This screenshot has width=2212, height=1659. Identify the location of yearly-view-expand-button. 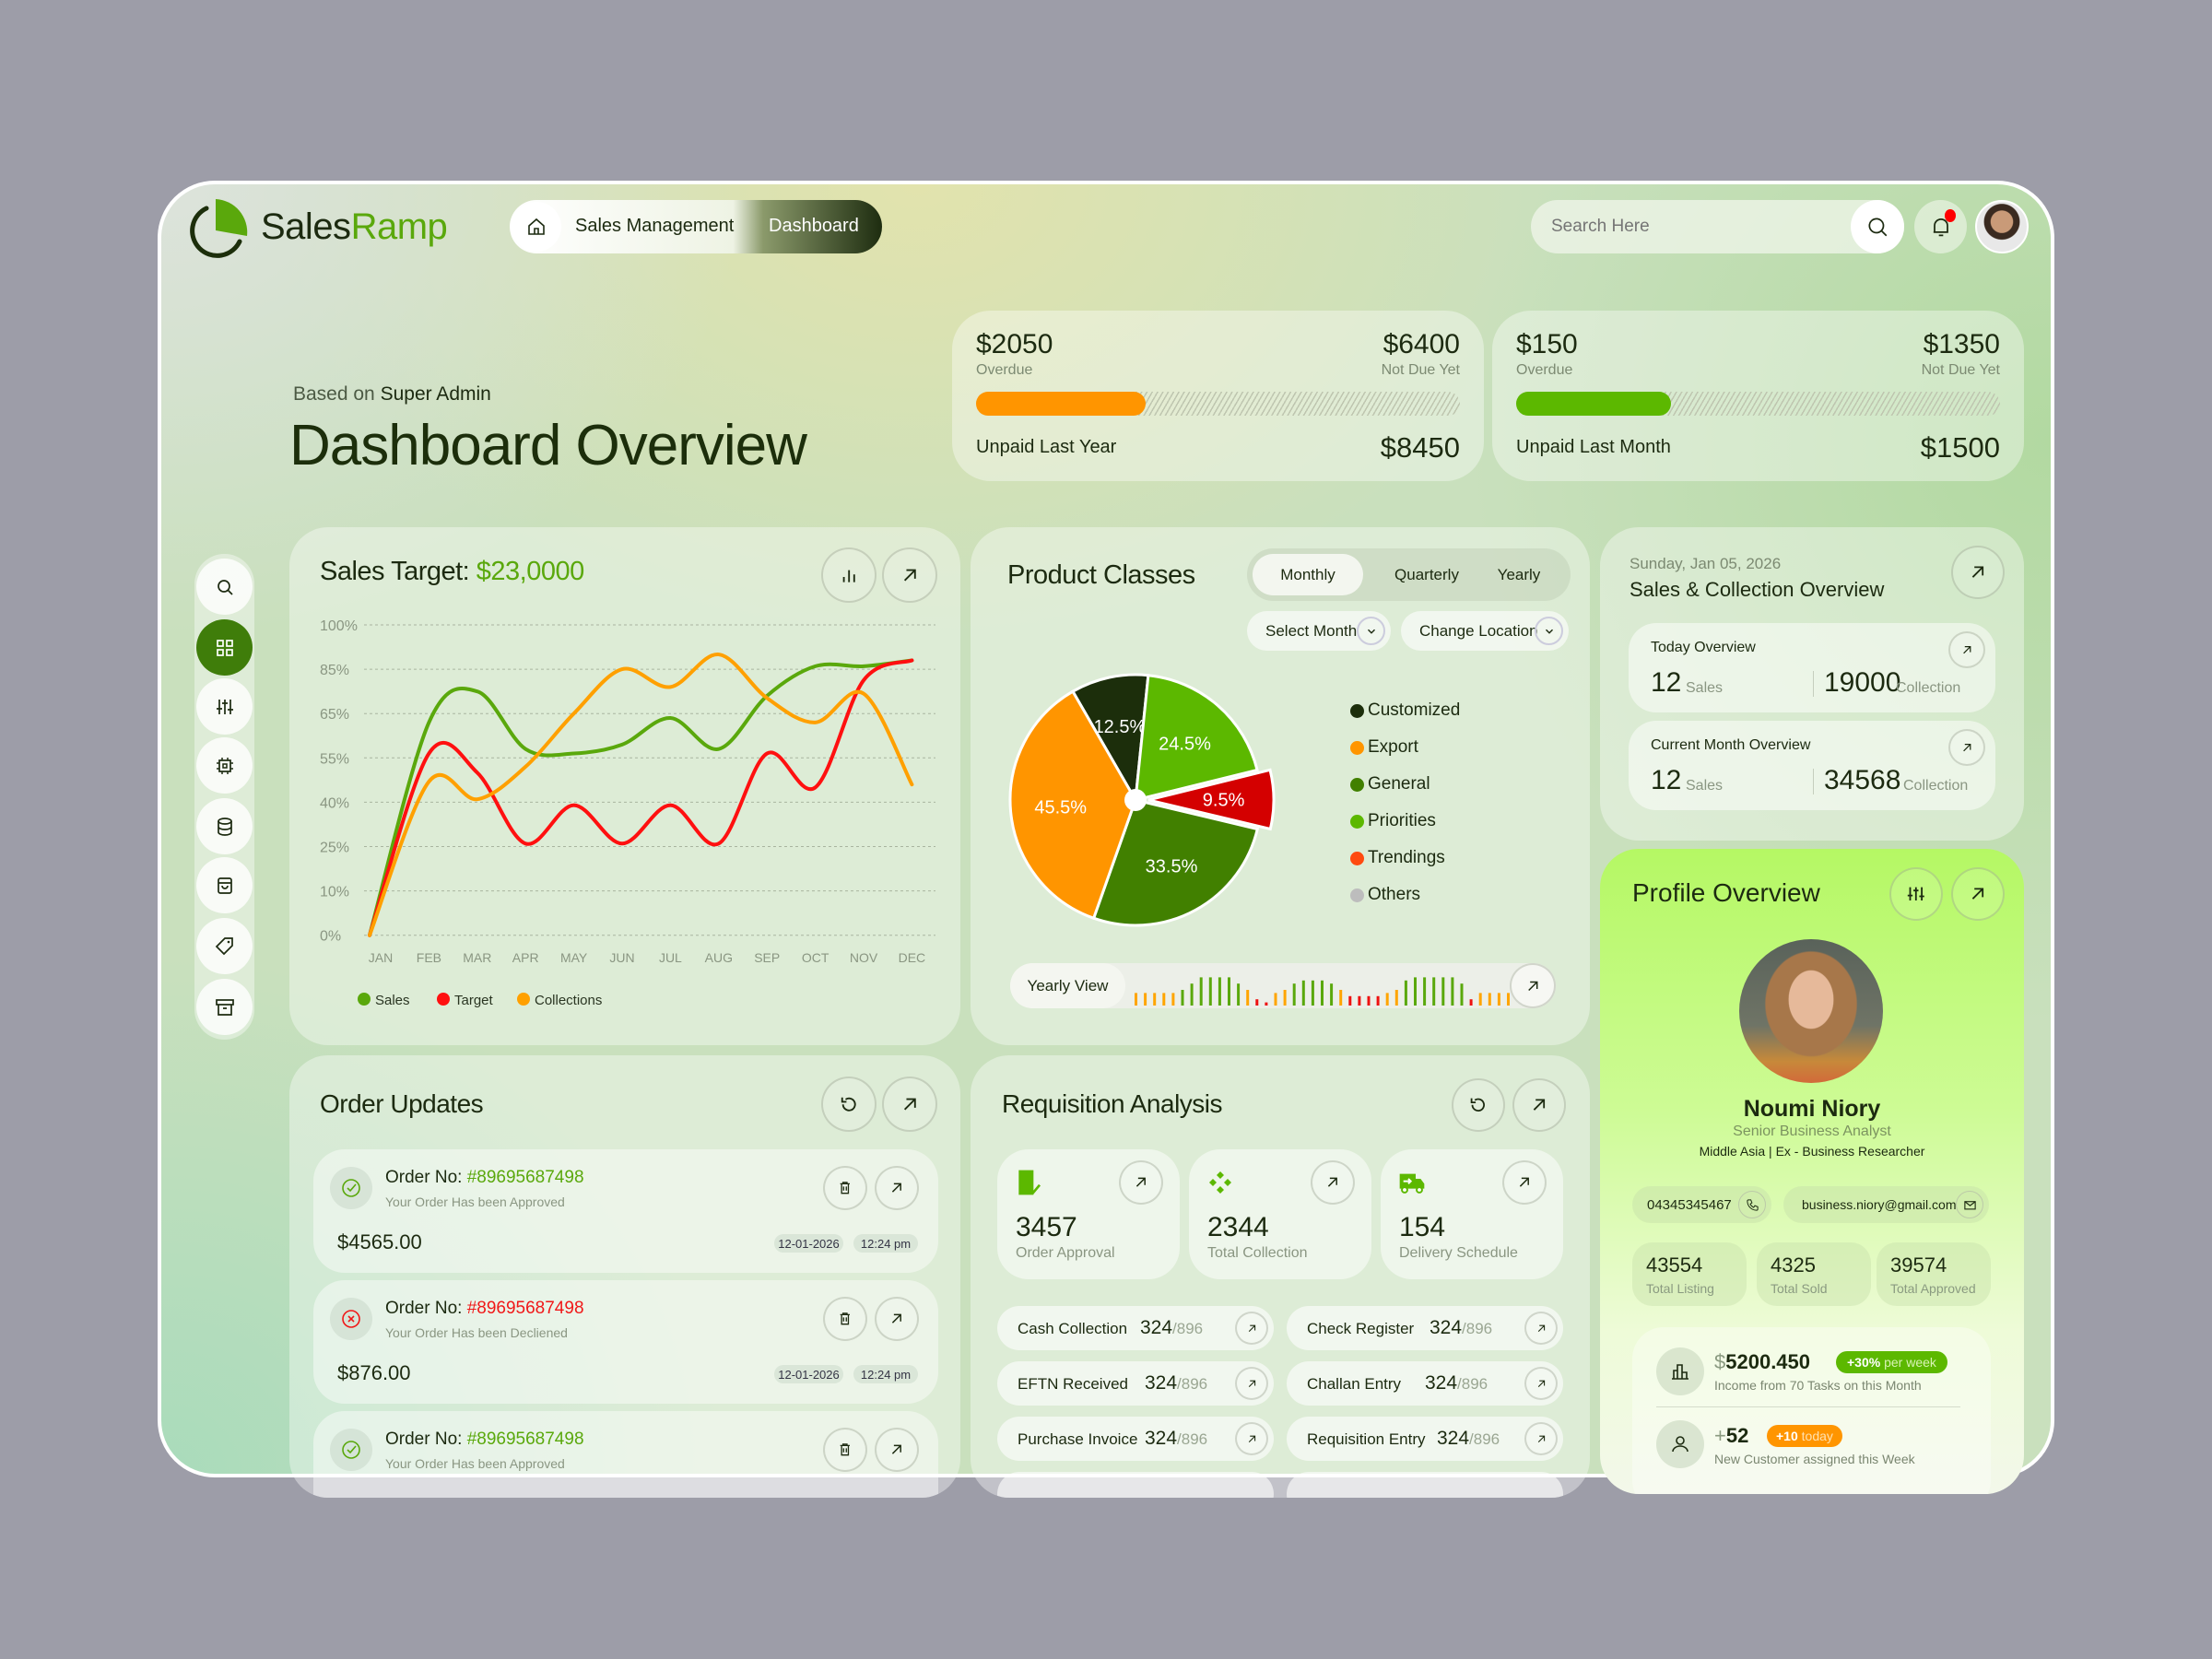
(1533, 985).